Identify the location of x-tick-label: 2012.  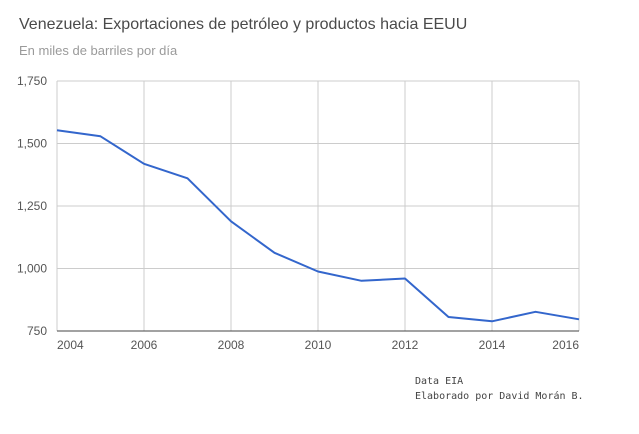
(405, 345).